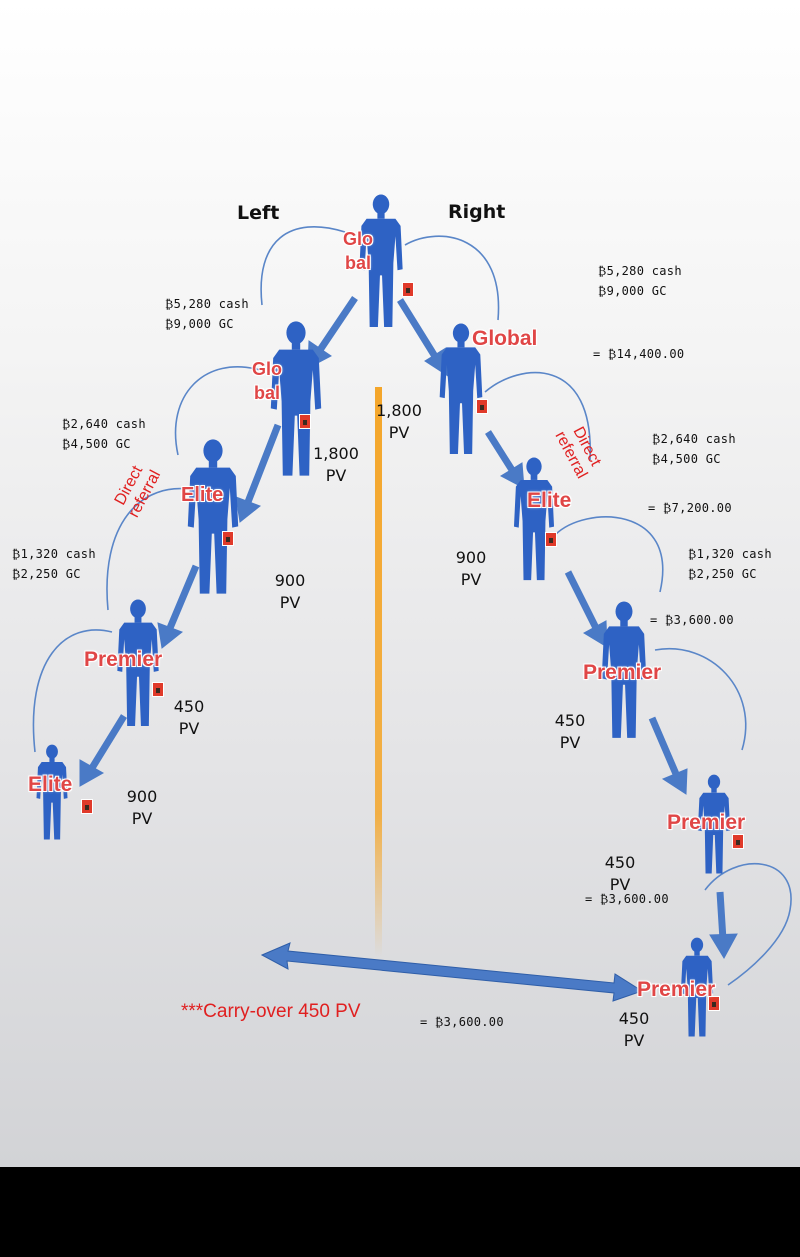  What do you see at coordinates (549, 500) in the screenshot?
I see `rank-label-right-elite: Elite` at bounding box center [549, 500].